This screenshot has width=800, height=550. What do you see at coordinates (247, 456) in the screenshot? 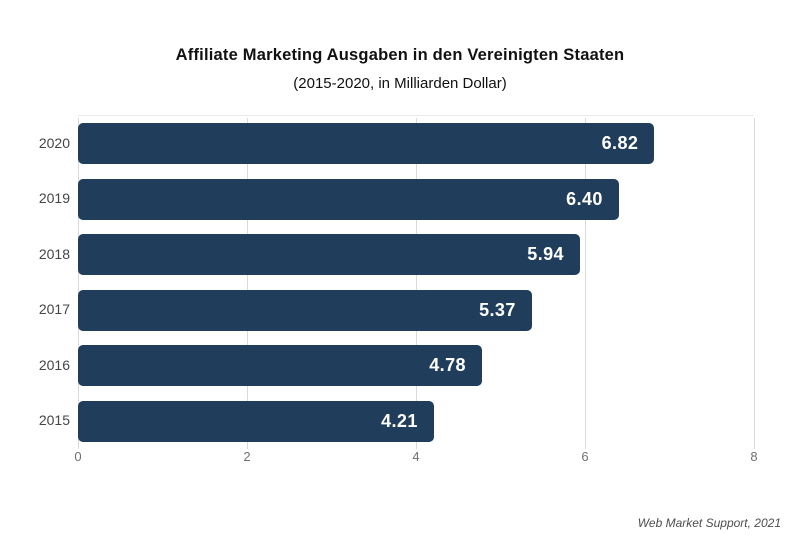
I see `x-tick-label-2: 2` at bounding box center [247, 456].